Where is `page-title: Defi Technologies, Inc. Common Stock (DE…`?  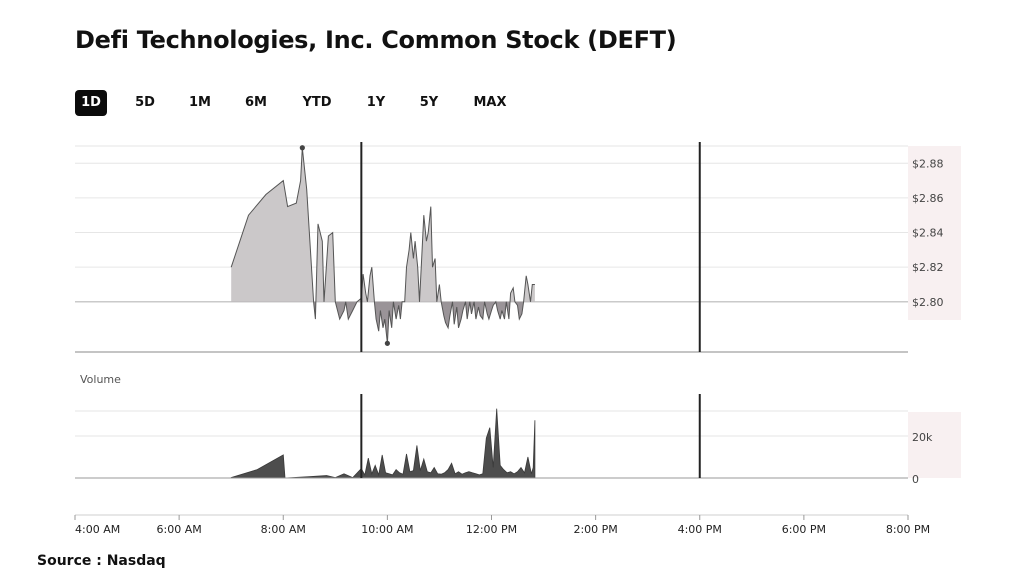
page-title: Defi Technologies, Inc. Common Stock (DE… is located at coordinates (376, 40).